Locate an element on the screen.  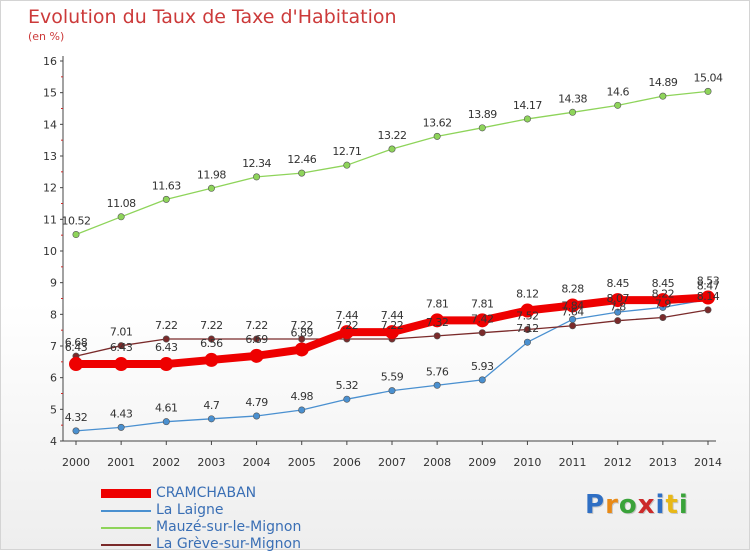
data-label: 4.61 is located at coordinates (166, 408).